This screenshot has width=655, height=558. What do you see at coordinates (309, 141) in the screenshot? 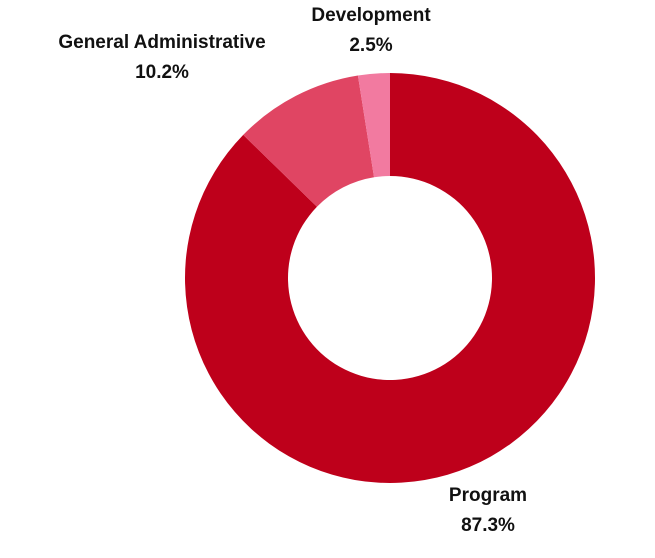
I see `slice-general-administrative` at bounding box center [309, 141].